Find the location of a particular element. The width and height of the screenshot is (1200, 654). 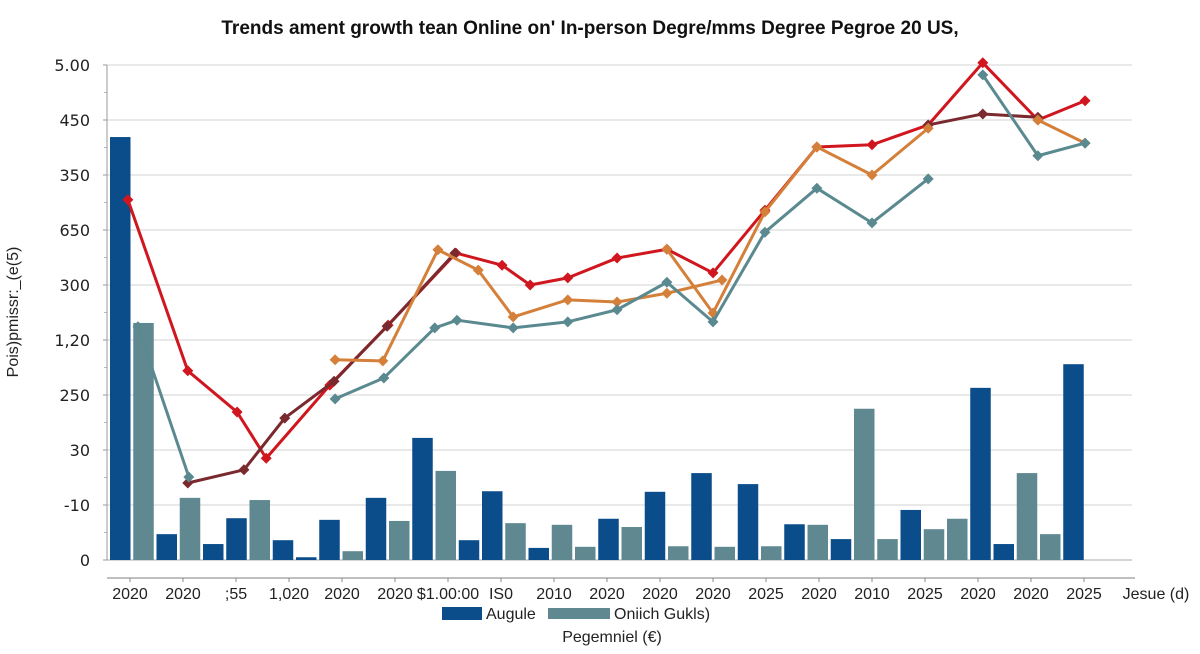

y-tick-label: 1,20 is located at coordinates (72, 340).